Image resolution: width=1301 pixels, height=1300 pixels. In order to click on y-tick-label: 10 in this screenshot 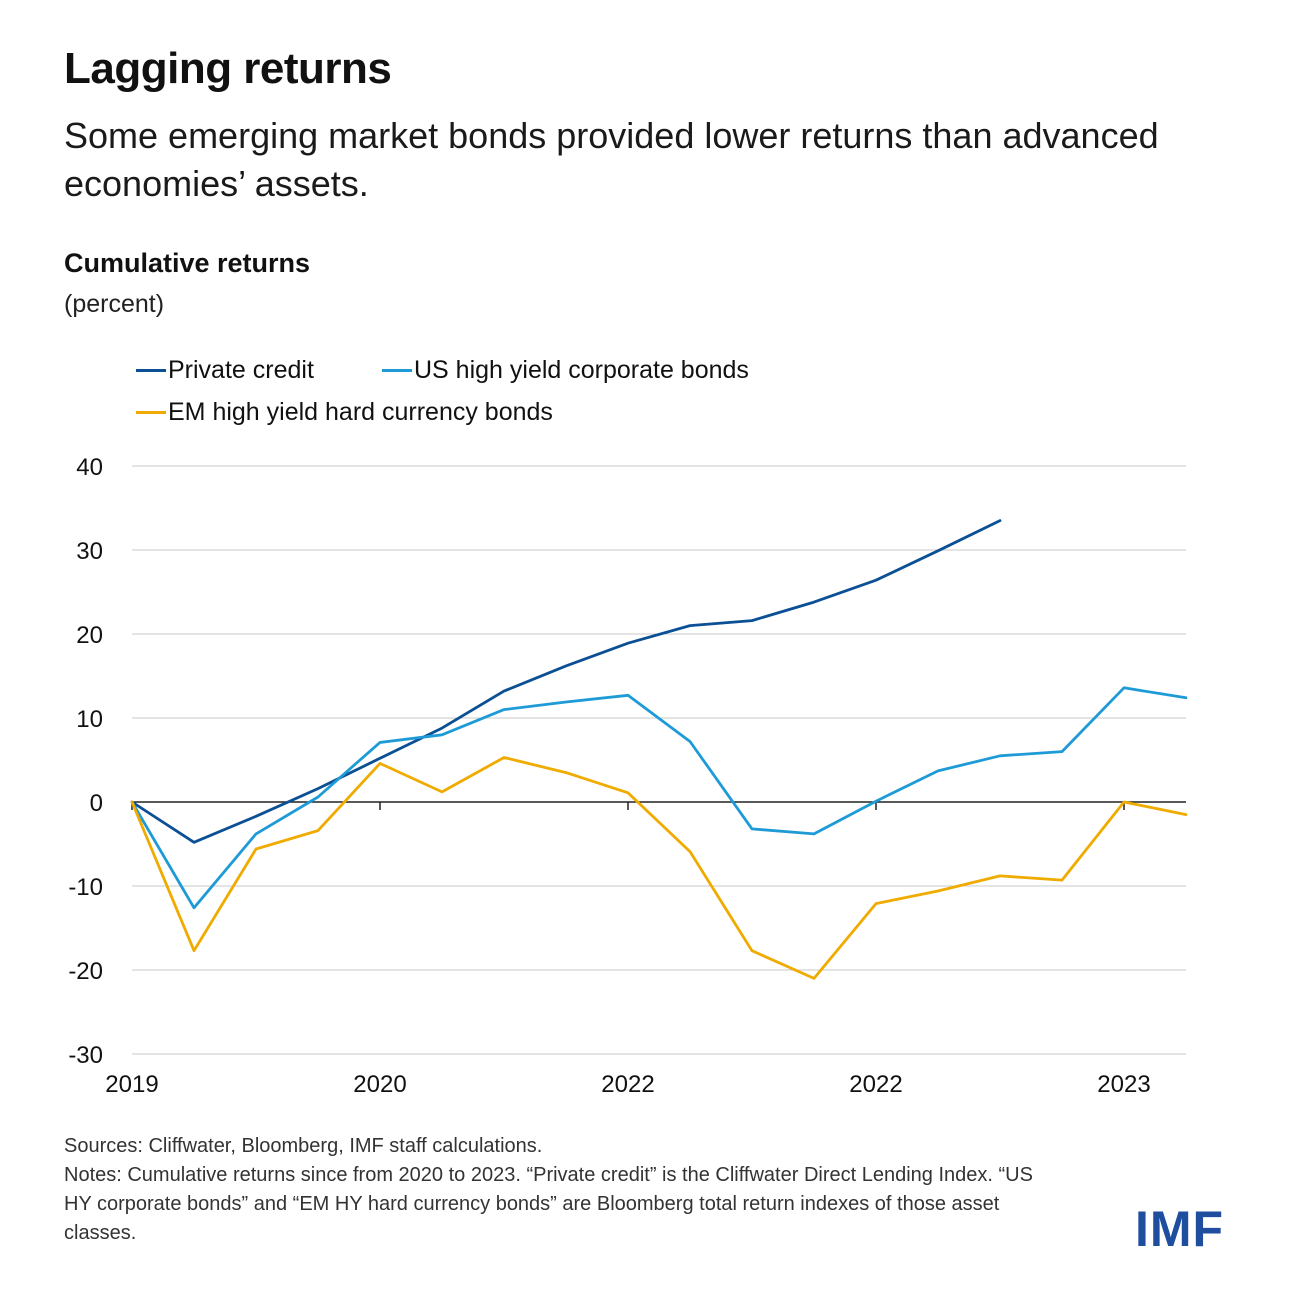, I will do `click(89, 719)`.